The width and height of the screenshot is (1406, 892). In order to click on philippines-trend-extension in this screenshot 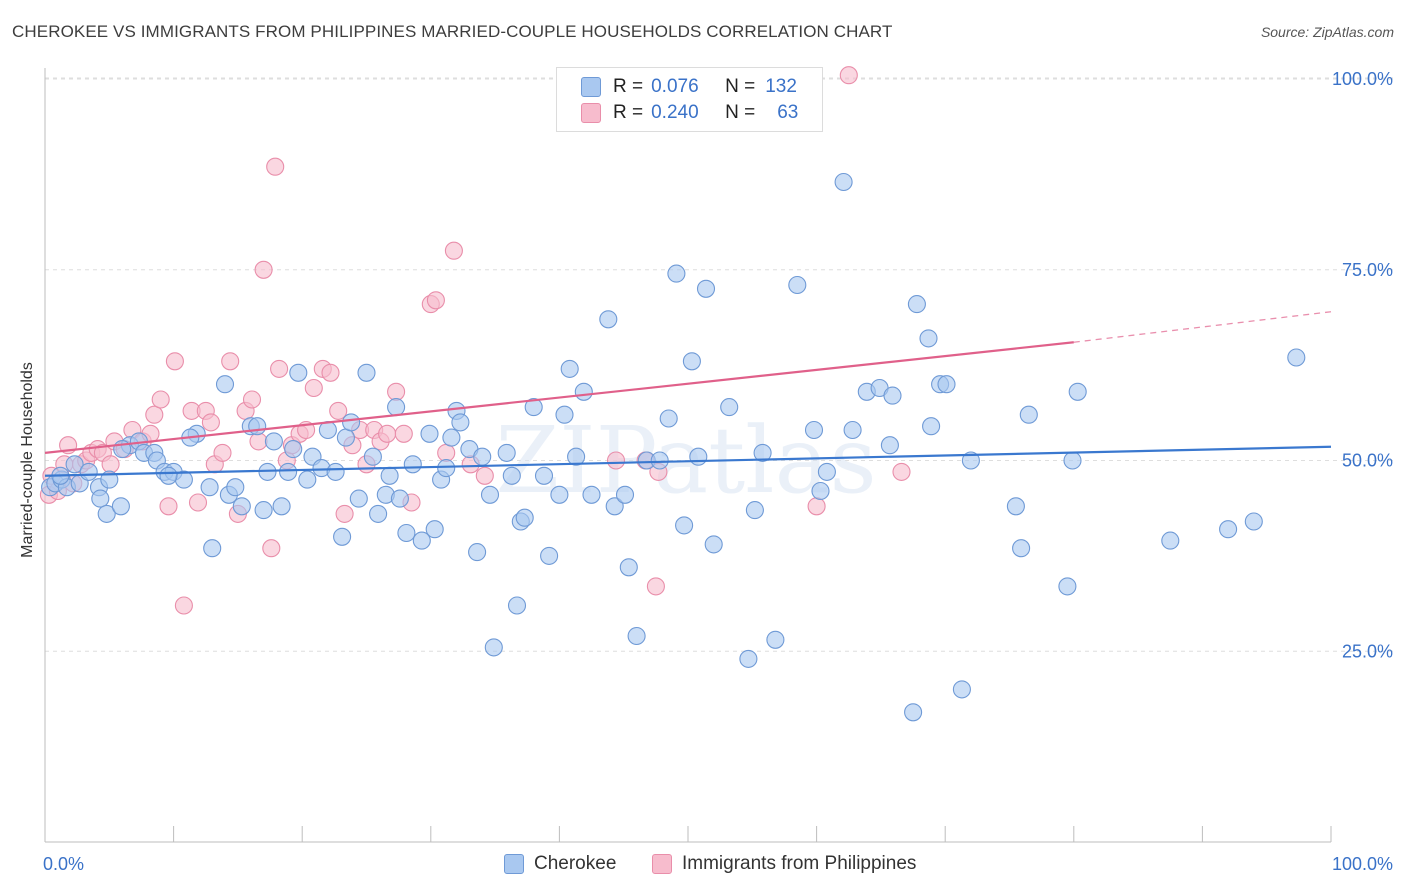, I will do `click(1202, 327)`.